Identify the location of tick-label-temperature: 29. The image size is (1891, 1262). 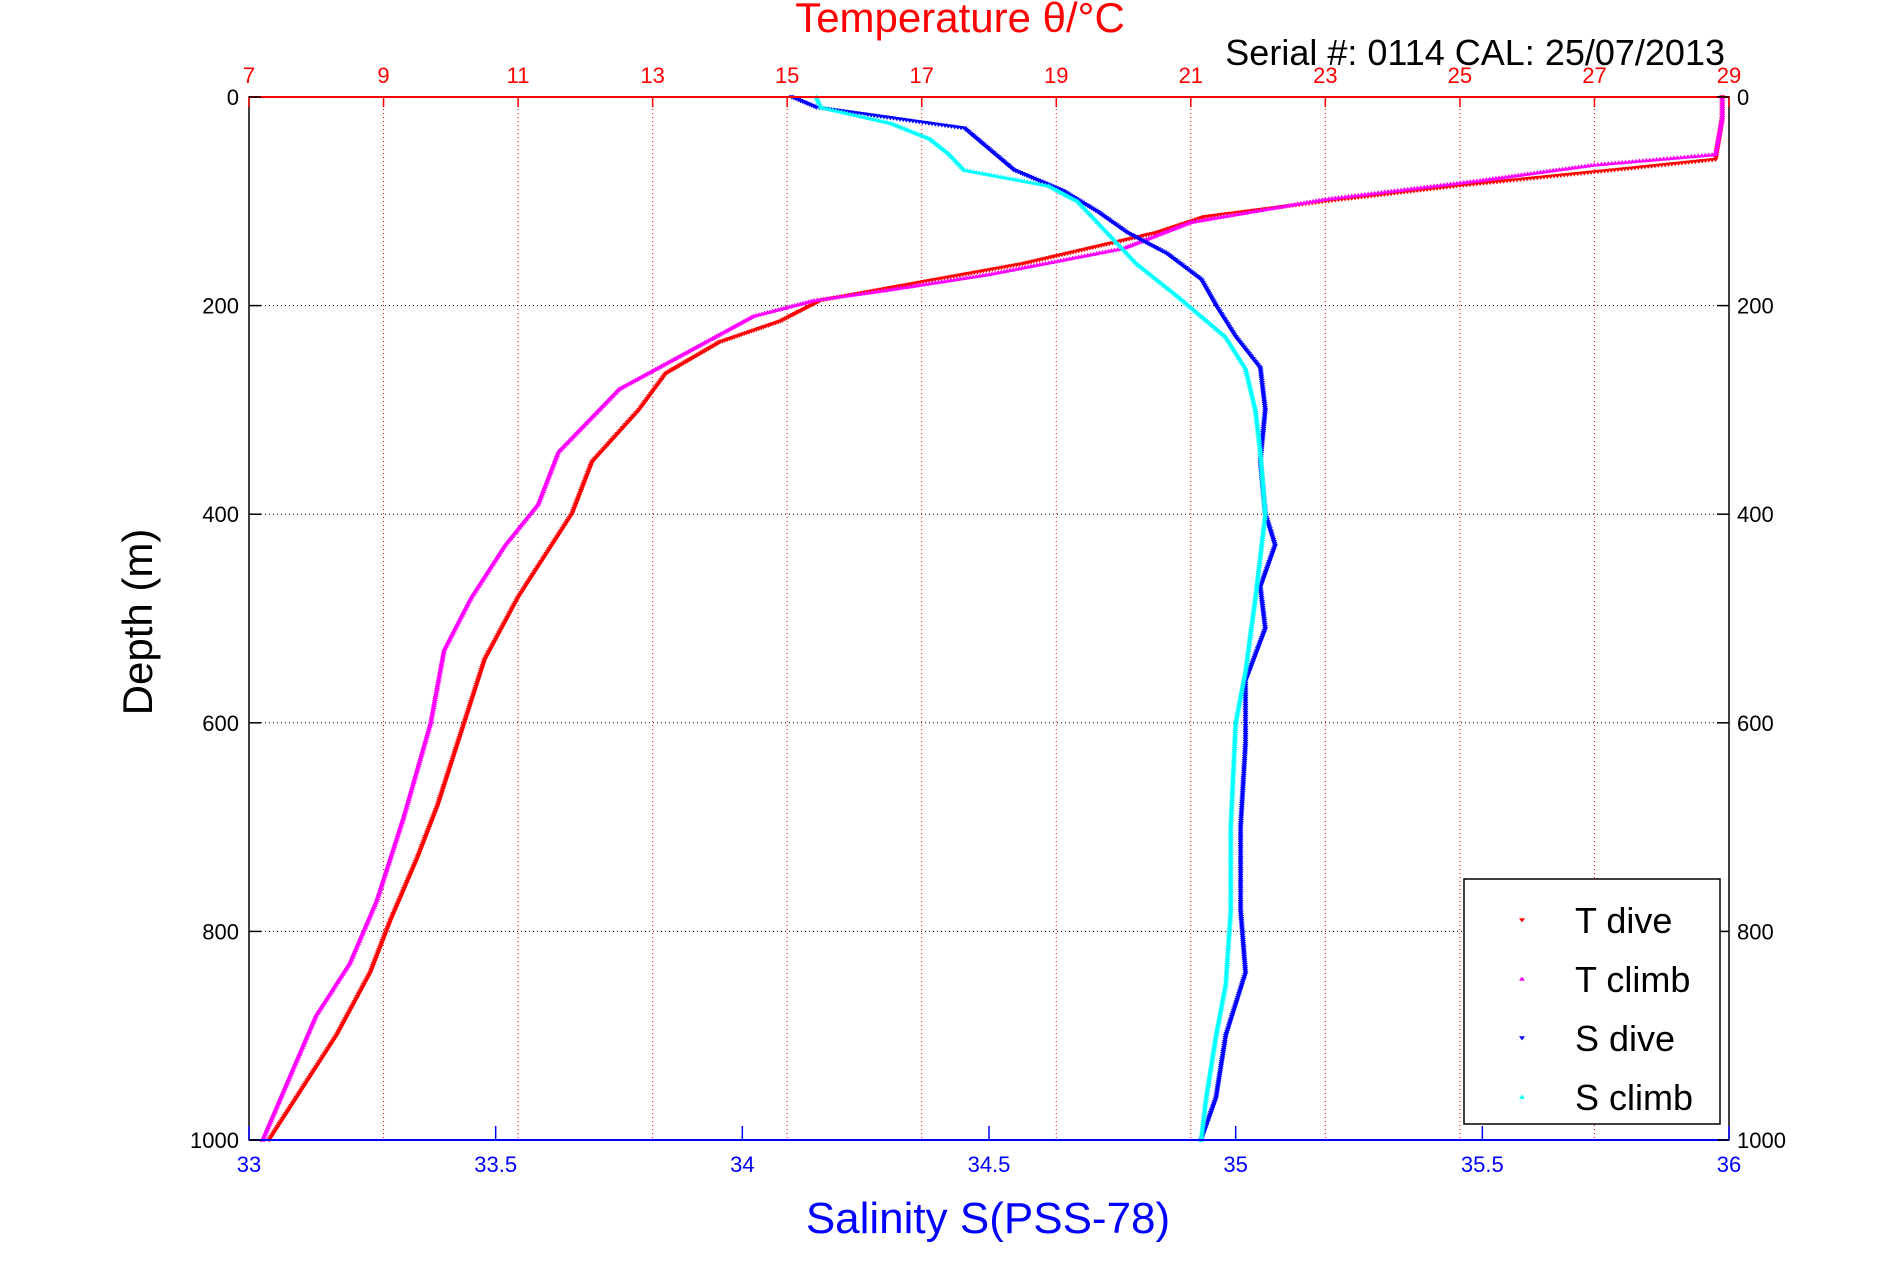
(1729, 75).